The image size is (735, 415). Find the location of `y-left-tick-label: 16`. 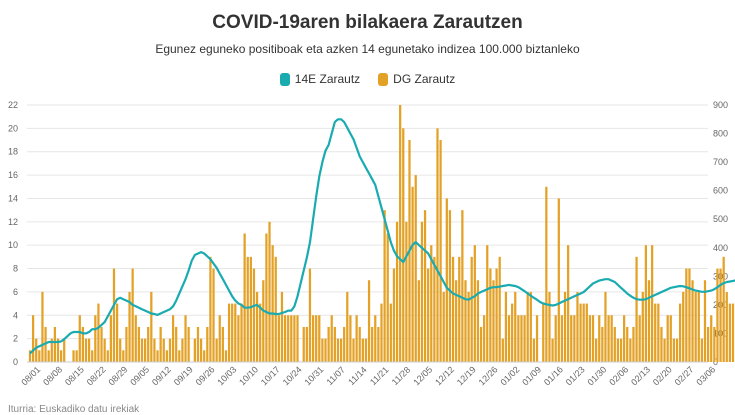

y-left-tick-label: 16 is located at coordinates (13, 175).